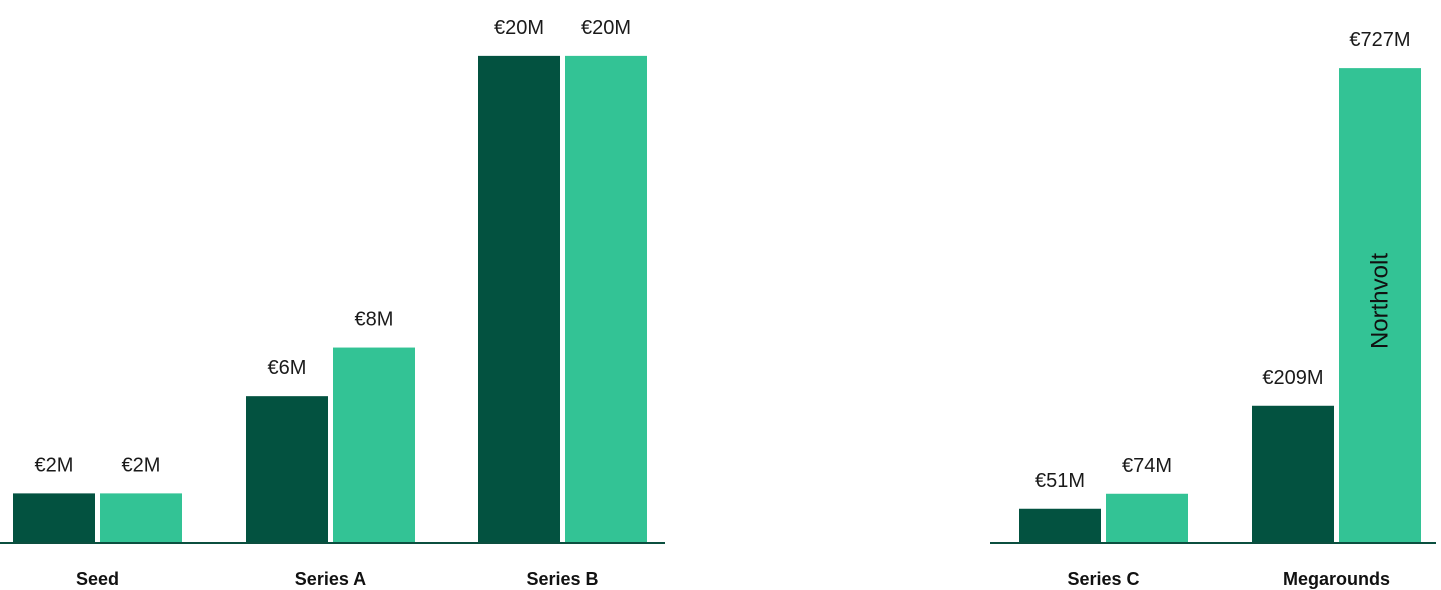 This screenshot has width=1441, height=590. Describe the element at coordinates (1380, 301) in the screenshot. I see `bar-annotation-label: Northvolt` at that location.